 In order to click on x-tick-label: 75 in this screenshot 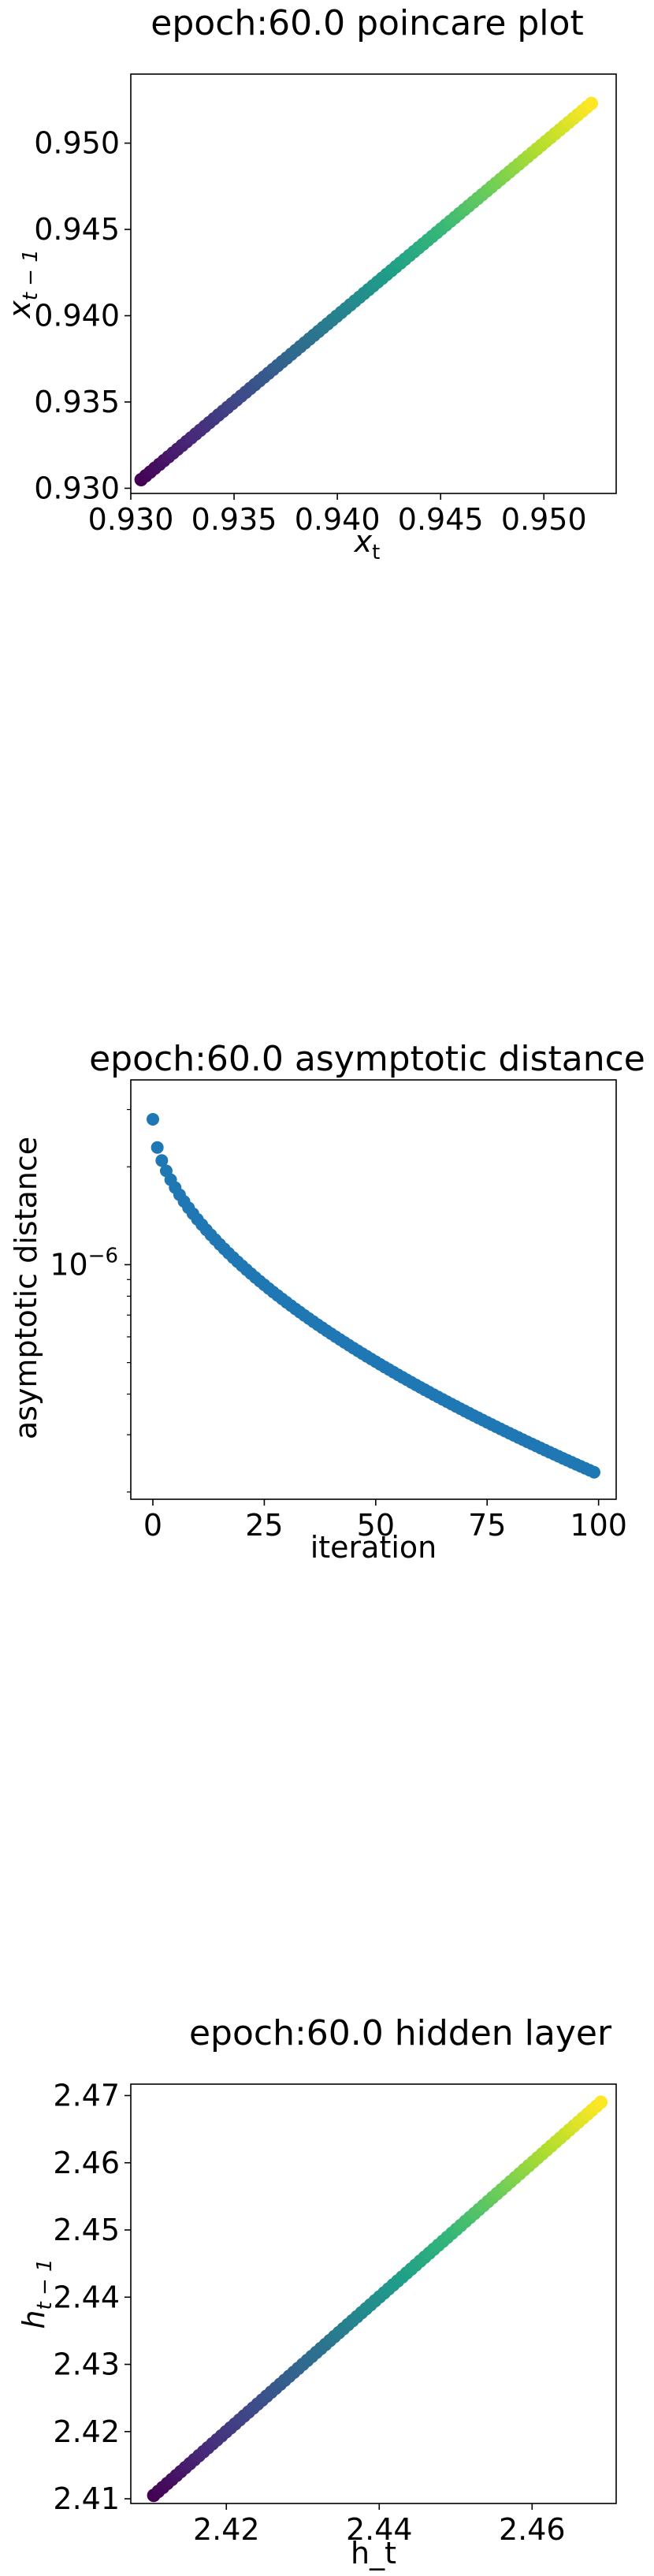, I will do `click(487, 1525)`.